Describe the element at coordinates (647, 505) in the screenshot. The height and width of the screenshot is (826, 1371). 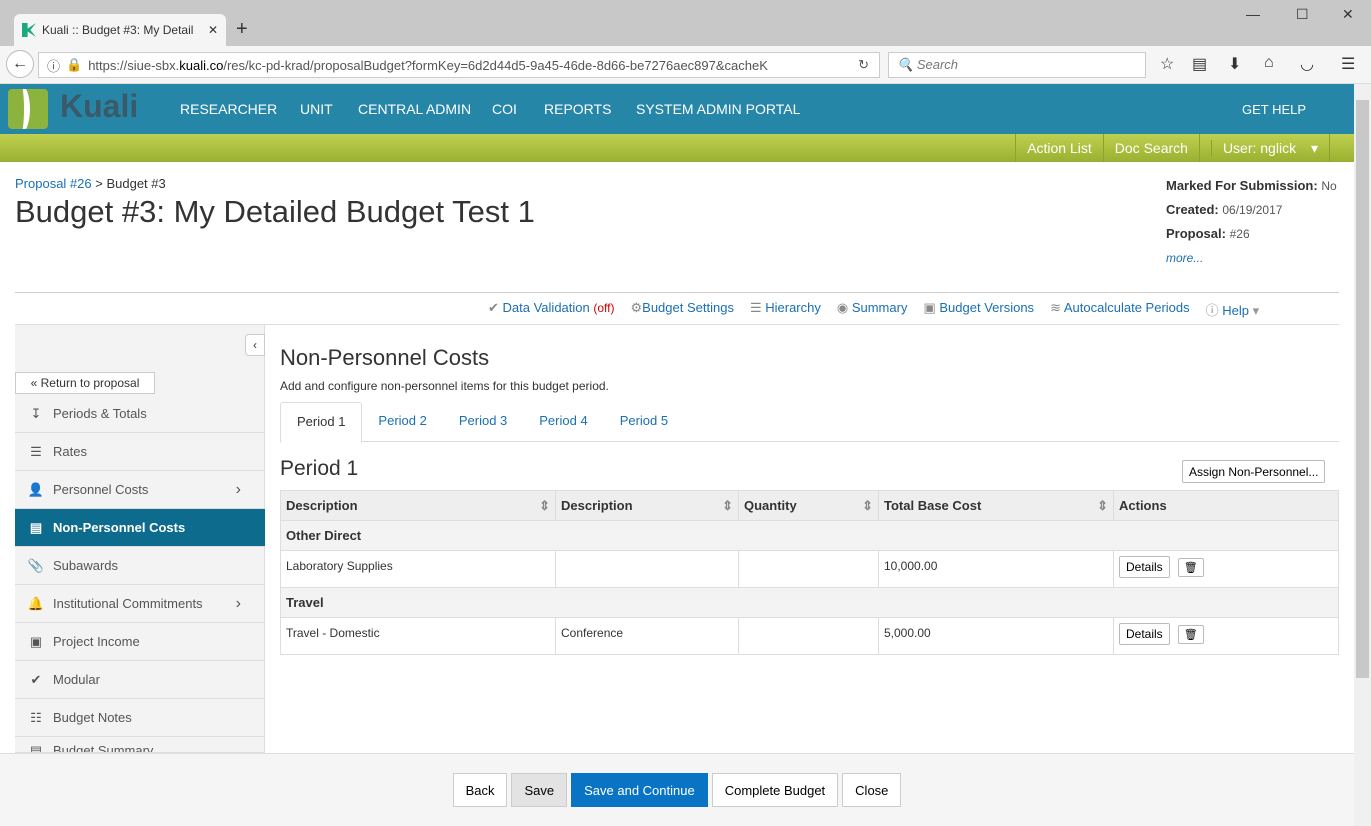
I see `column-header-description-2: Description ⇕` at that location.